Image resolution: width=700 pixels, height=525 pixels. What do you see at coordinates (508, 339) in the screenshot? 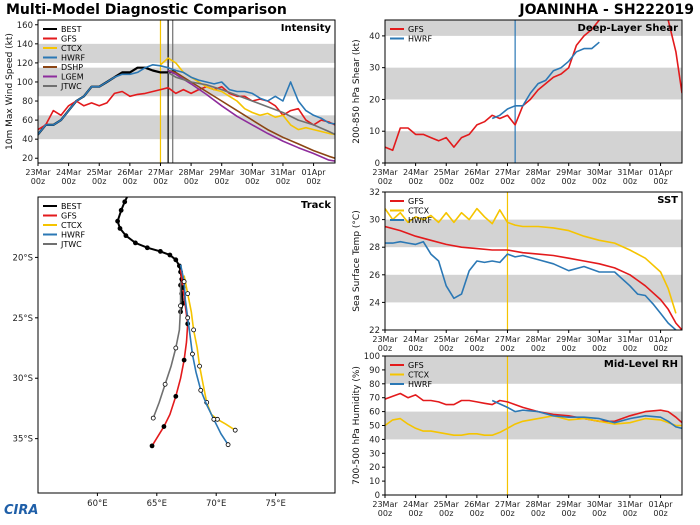
I see `sst-xtick-label: 27Mar` at bounding box center [508, 339].